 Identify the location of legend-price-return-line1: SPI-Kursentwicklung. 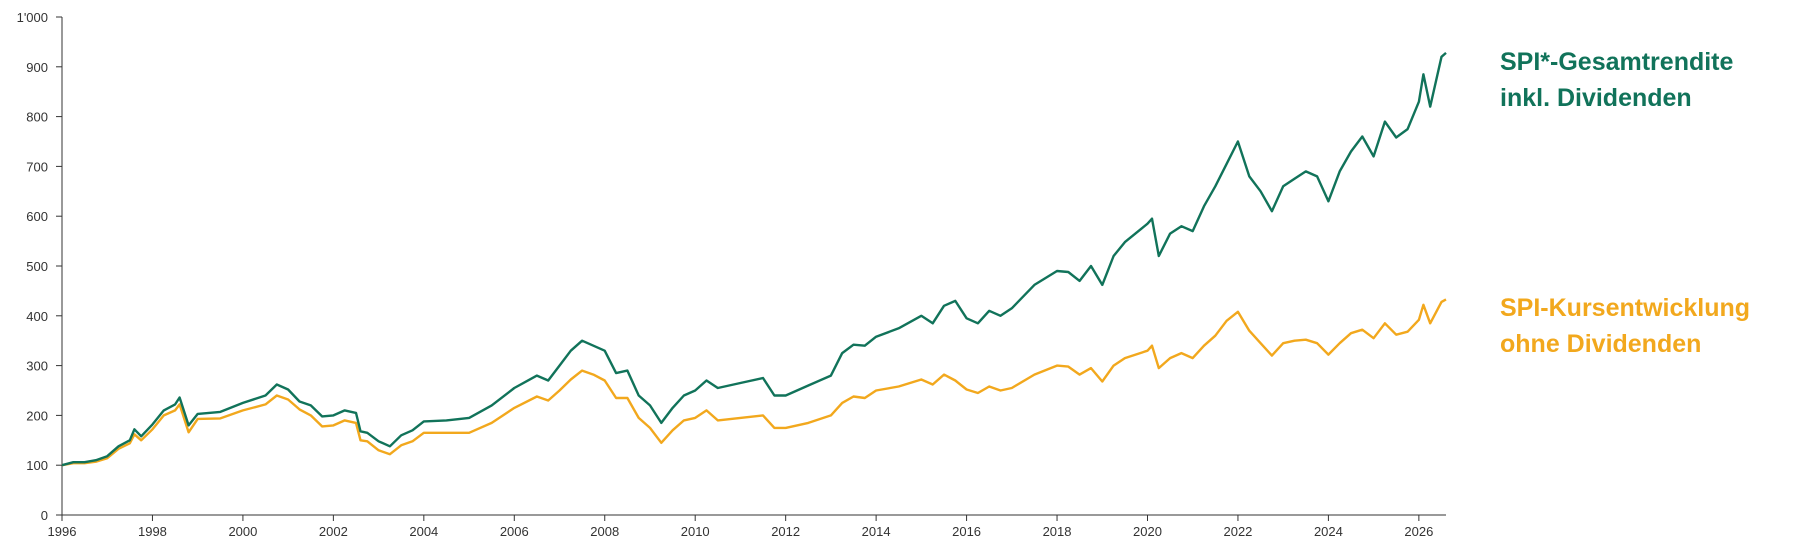
(1625, 308).